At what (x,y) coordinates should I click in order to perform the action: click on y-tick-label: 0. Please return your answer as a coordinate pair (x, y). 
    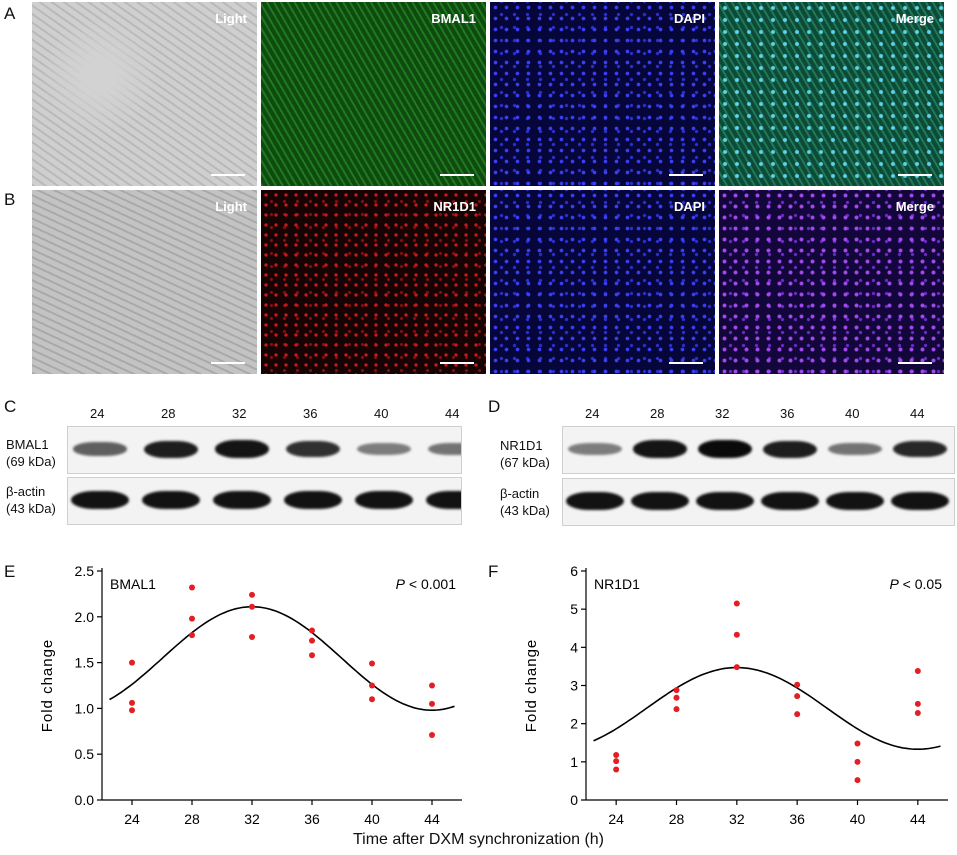
    Looking at the image, I should click on (574, 800).